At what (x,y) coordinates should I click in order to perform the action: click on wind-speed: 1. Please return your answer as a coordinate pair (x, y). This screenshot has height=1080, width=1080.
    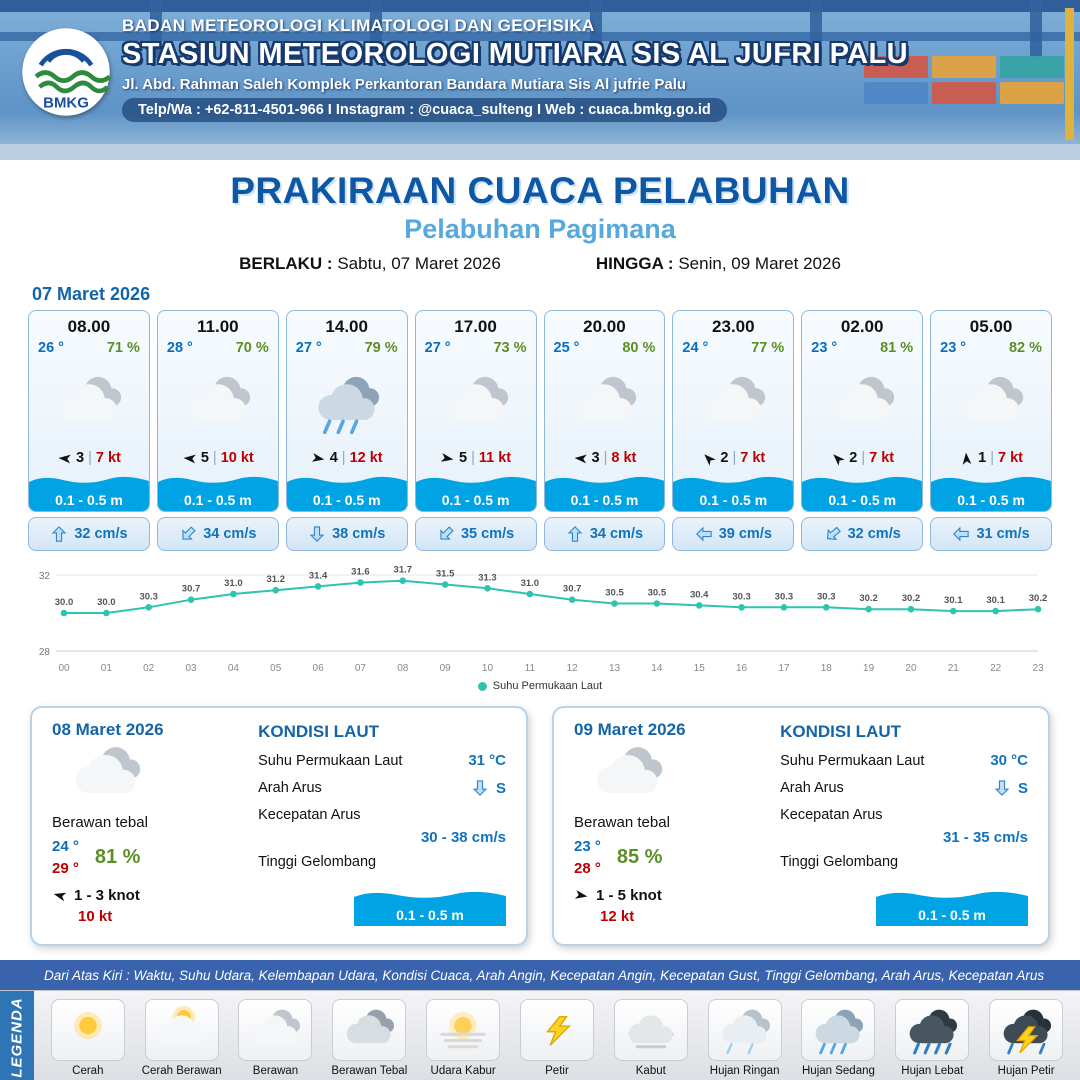
    Looking at the image, I should click on (982, 458).